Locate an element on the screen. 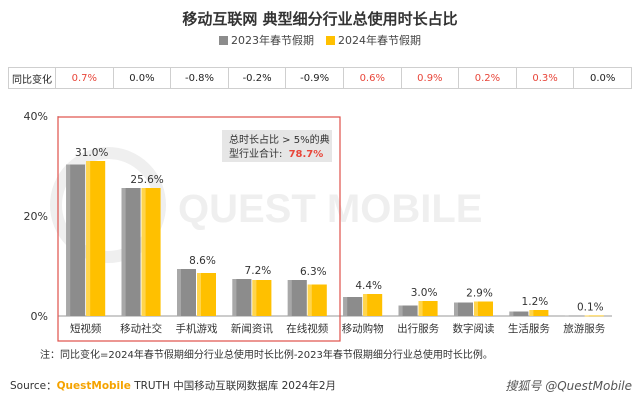 This screenshot has height=404, width=640. legend-swatch-2023 is located at coordinates (223, 40).